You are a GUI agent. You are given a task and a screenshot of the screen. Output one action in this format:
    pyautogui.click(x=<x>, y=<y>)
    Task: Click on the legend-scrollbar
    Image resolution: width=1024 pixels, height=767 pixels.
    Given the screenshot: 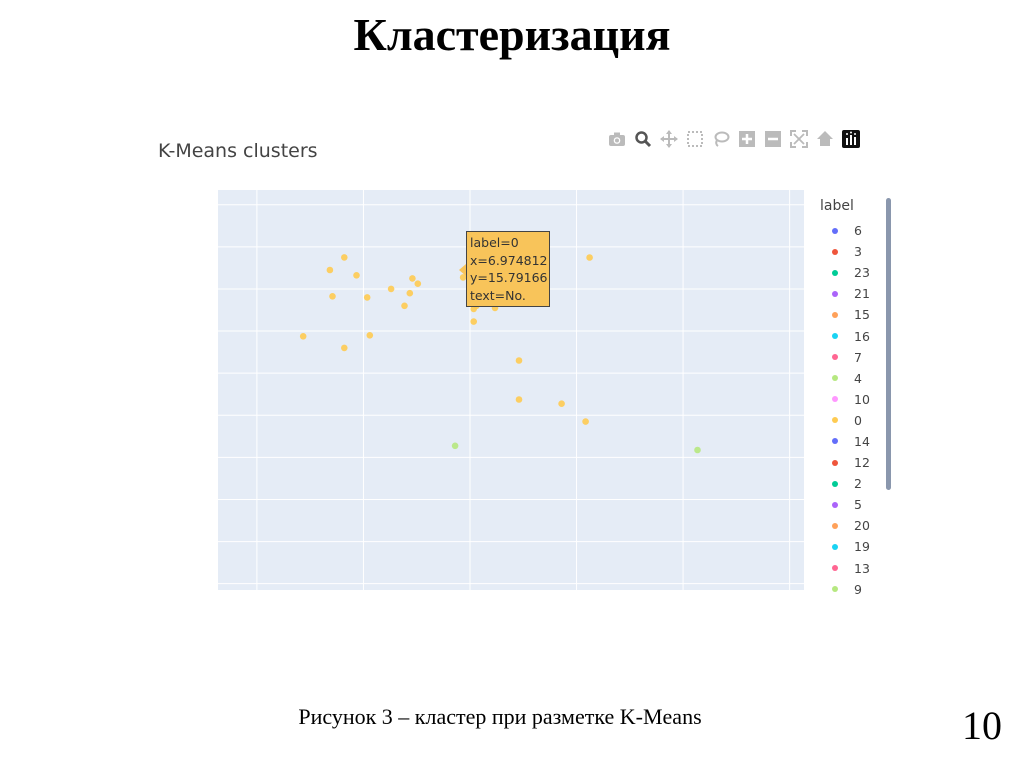 What is the action you would take?
    pyautogui.click(x=888, y=344)
    